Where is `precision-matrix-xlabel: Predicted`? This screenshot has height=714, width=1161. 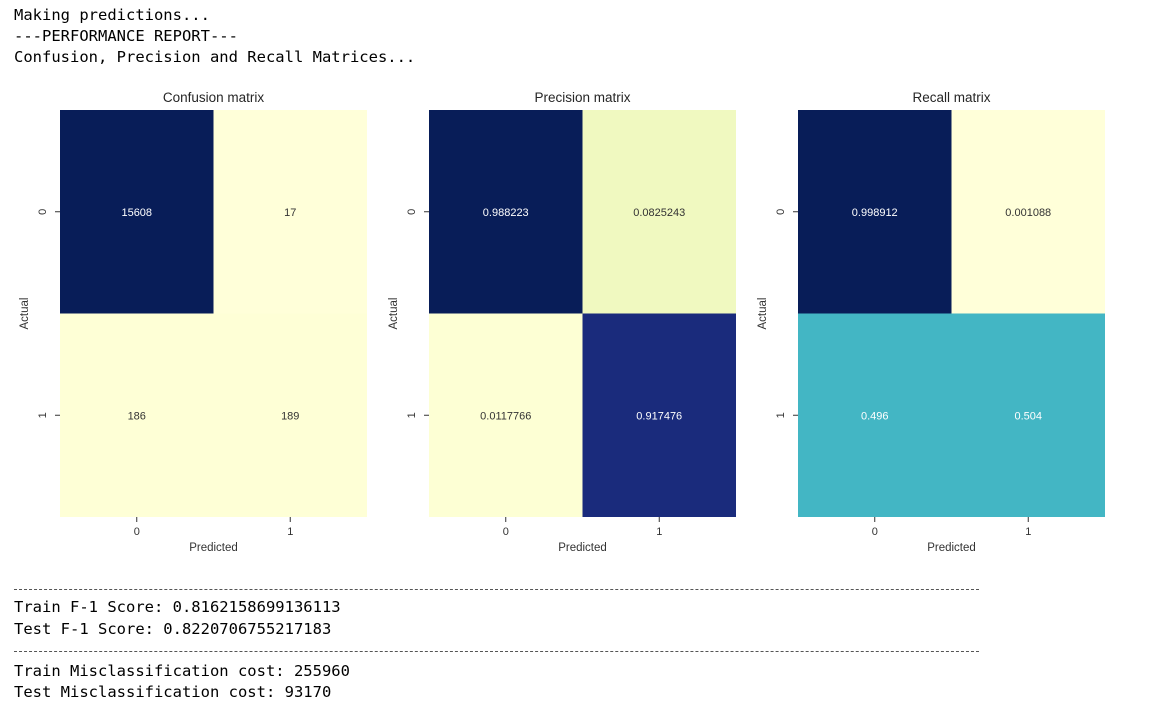
precision-matrix-xlabel: Predicted is located at coordinates (582, 548).